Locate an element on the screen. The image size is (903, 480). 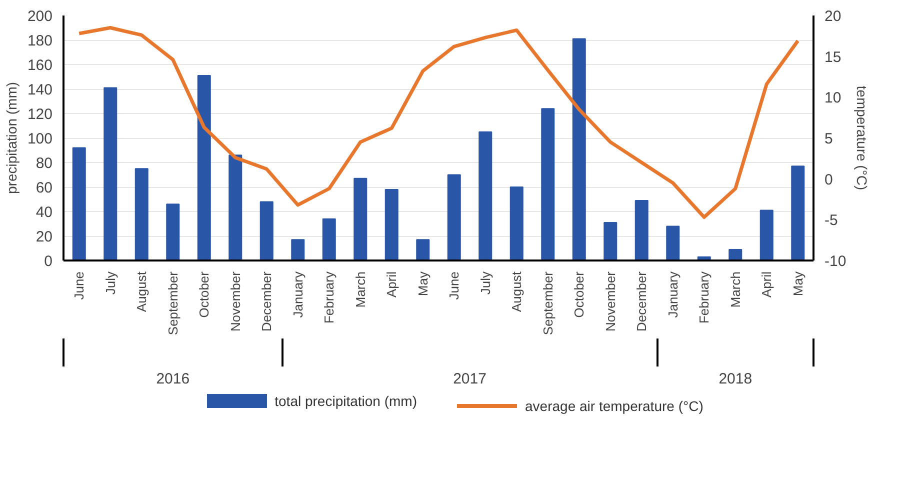
y2-tick-label: -10 is located at coordinates (835, 261).